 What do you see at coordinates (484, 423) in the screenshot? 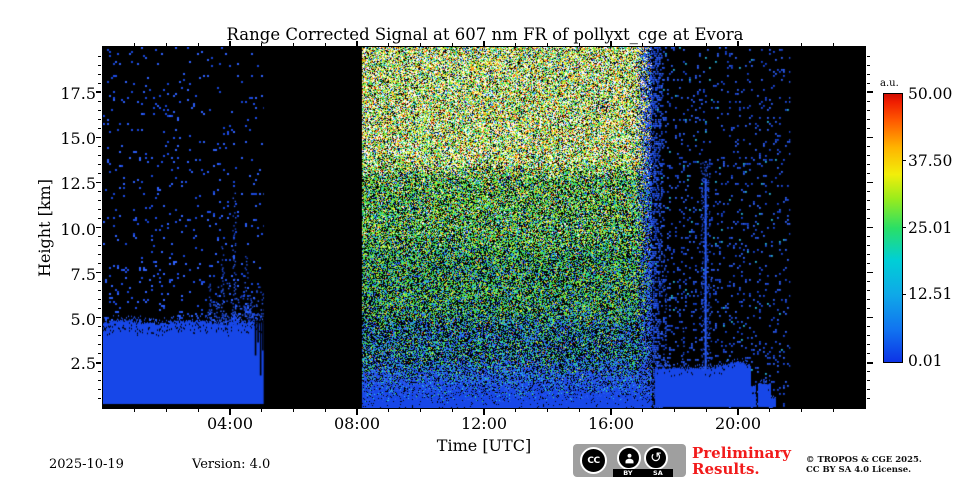
I see `x-tick-label: 12:00` at bounding box center [484, 423].